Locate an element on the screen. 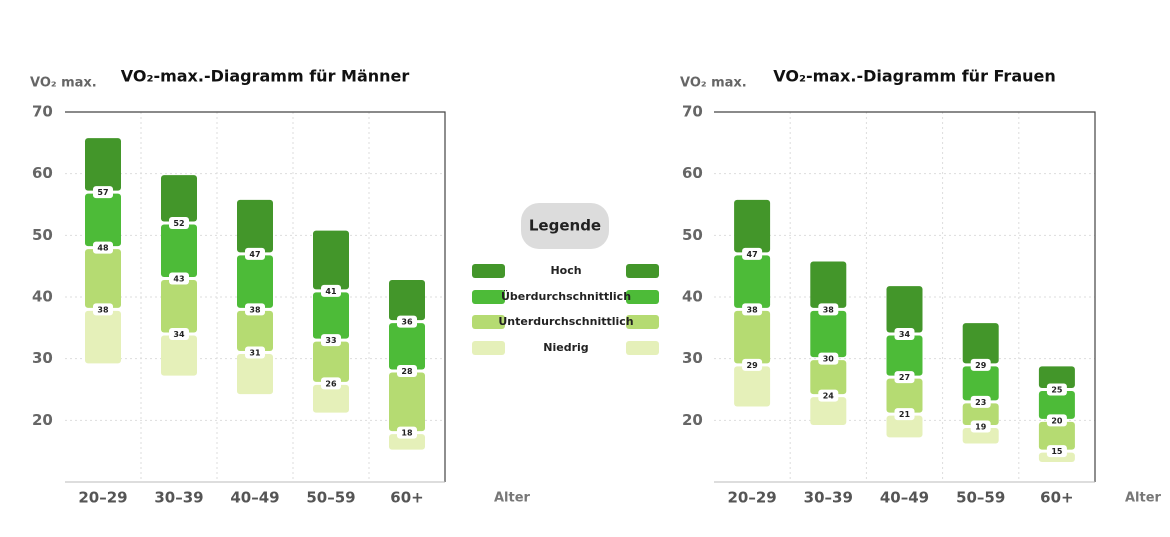 This screenshot has height=537, width=1170. x-tick-label: 50–59 is located at coordinates (980, 498).